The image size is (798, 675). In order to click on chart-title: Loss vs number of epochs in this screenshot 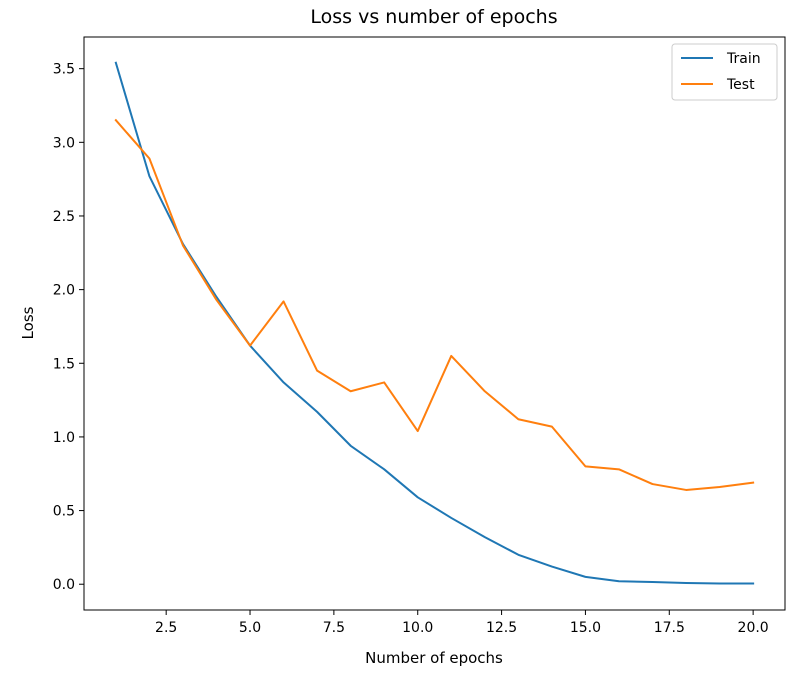, I will do `click(433, 17)`.